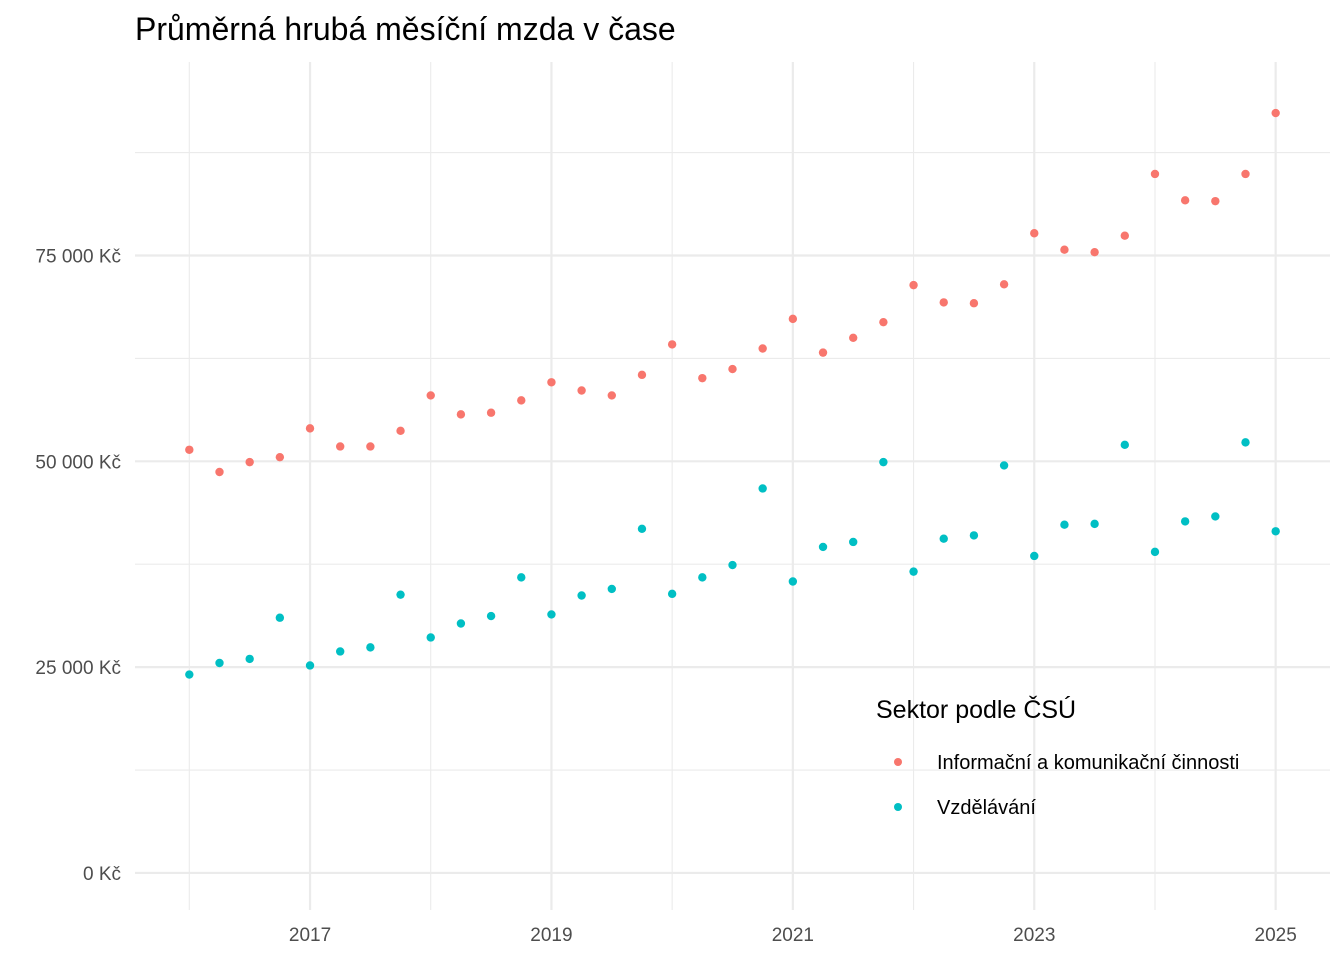  Describe the element at coordinates (102, 874) in the screenshot. I see `y-tick-label: 0 Kč` at that location.